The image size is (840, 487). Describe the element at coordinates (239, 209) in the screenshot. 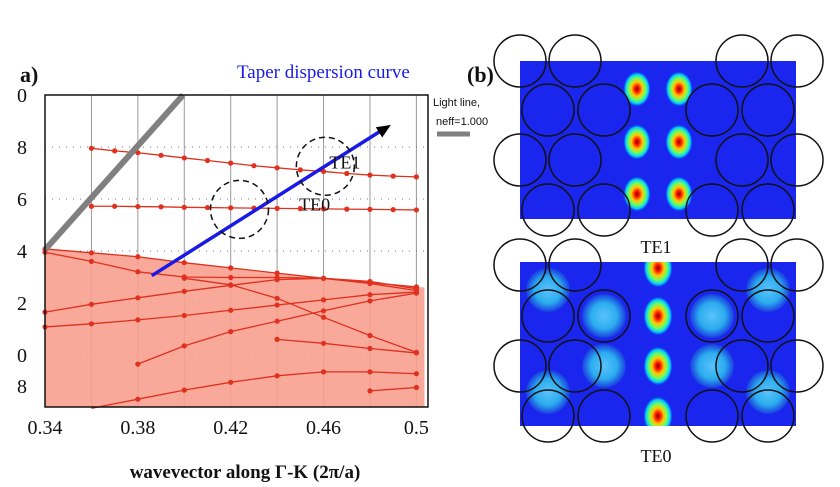

I see `crossing-circle-te0` at that location.